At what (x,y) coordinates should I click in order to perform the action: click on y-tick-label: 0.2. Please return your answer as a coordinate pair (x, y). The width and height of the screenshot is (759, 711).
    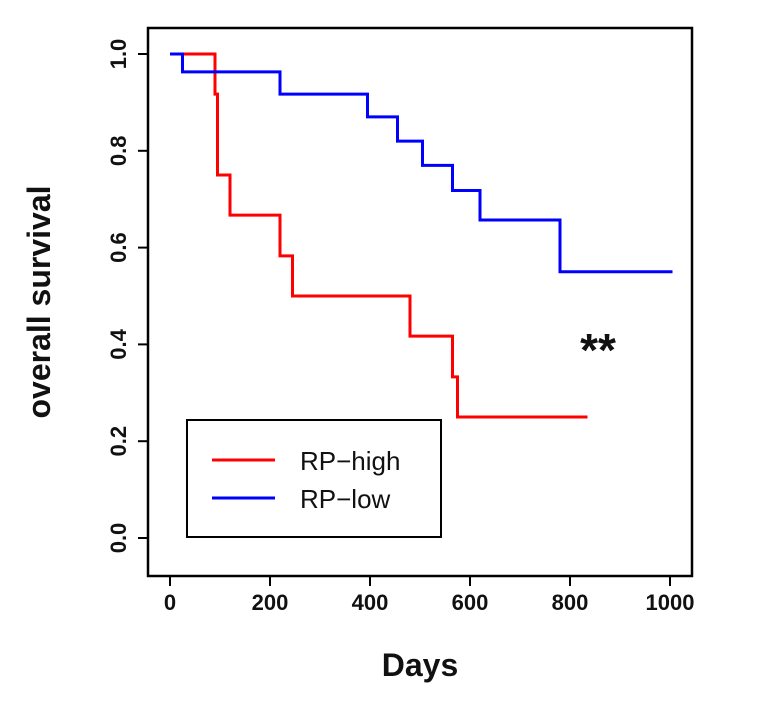
    Looking at the image, I should click on (118, 441).